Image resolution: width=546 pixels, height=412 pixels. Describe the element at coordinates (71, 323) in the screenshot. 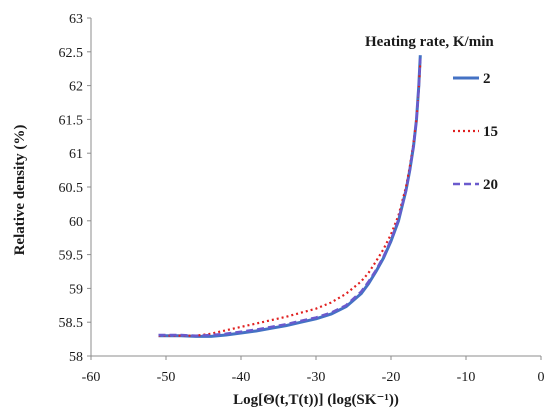

I see `y-tick-label: 58.5` at that location.